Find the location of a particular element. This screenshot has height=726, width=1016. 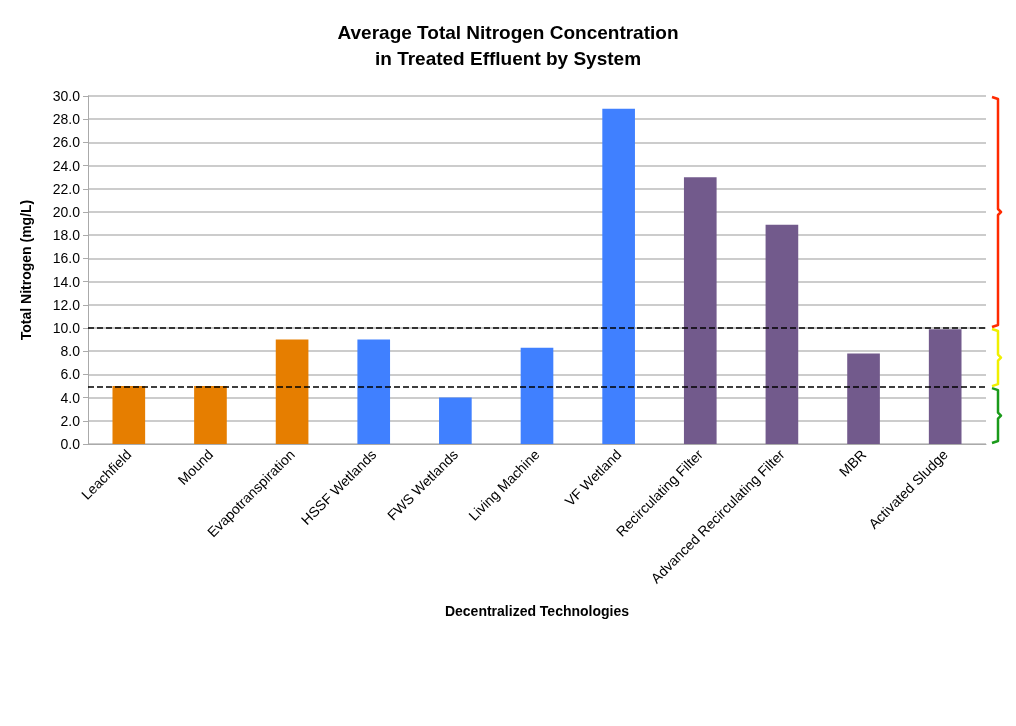

y-tick-label: 26.0 is located at coordinates (66, 142).